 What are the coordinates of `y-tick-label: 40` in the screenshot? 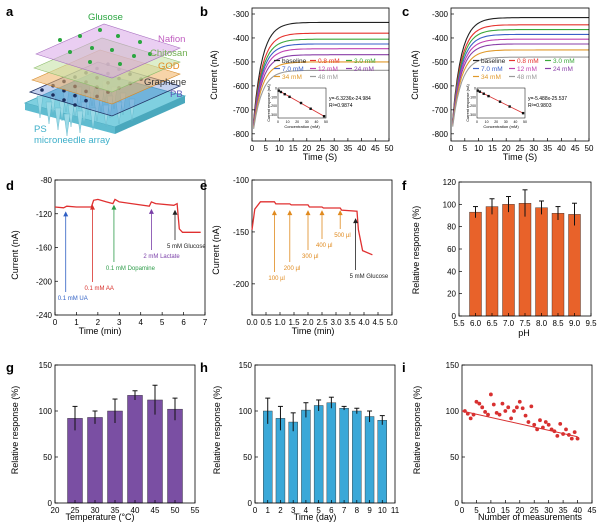 It's located at (451, 271).